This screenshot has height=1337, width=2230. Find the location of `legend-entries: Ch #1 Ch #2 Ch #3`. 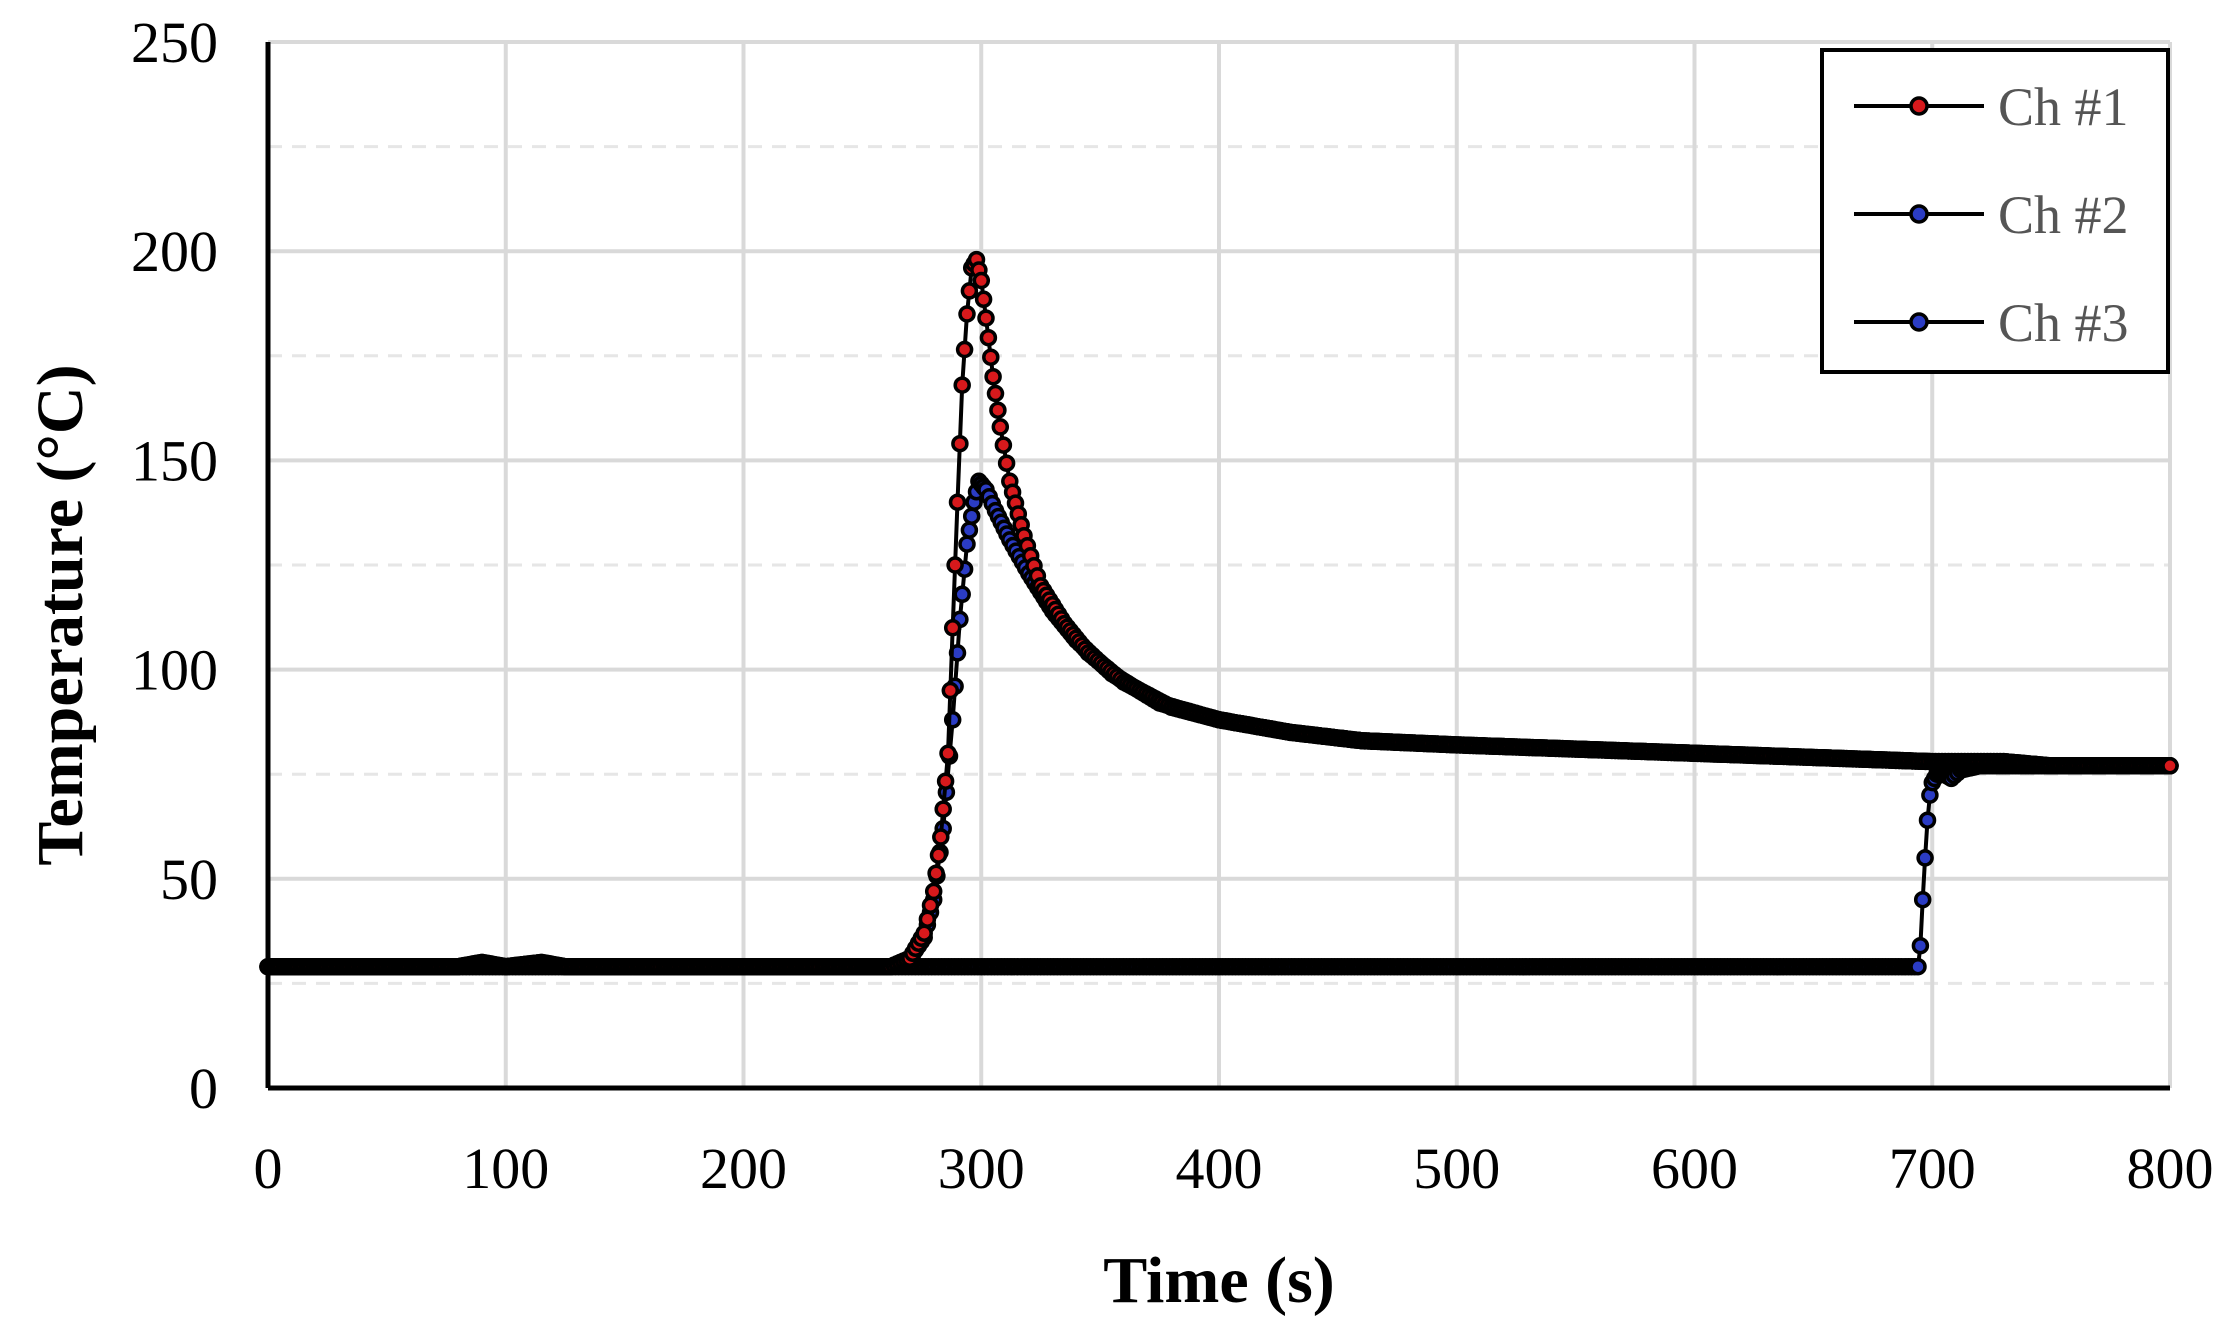

legend-entries: Ch #1 Ch #2 Ch #3 is located at coordinates (1991, 215).